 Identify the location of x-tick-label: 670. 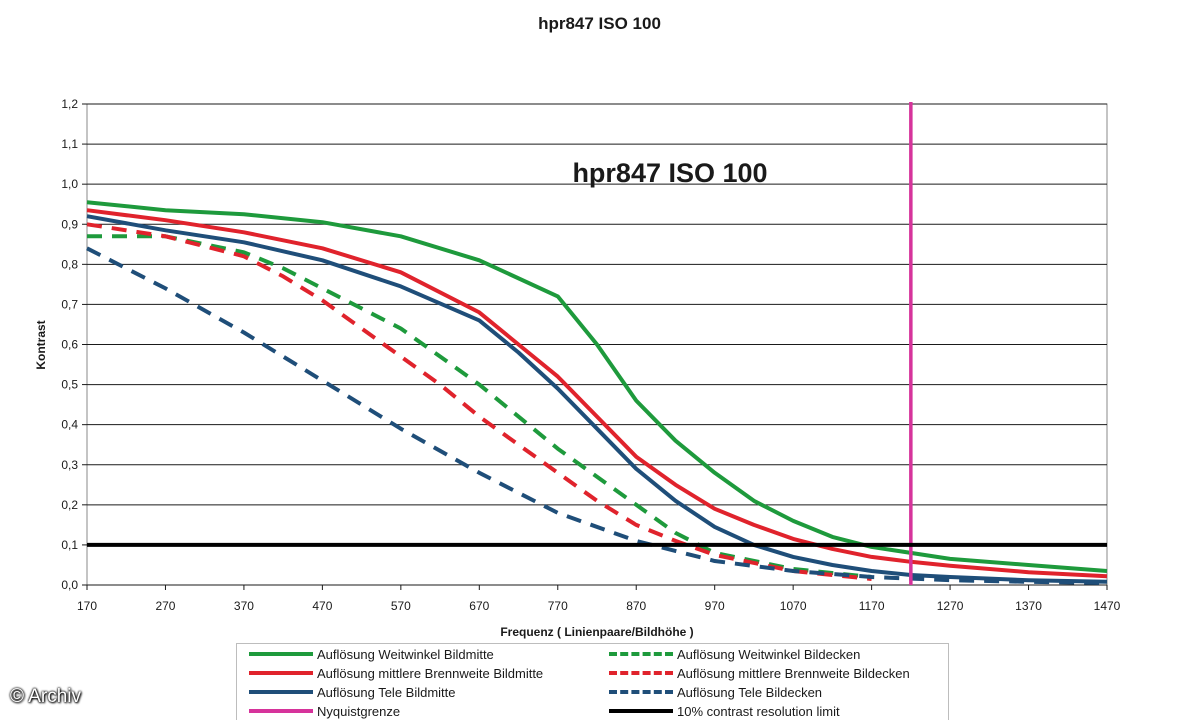
(479, 606).